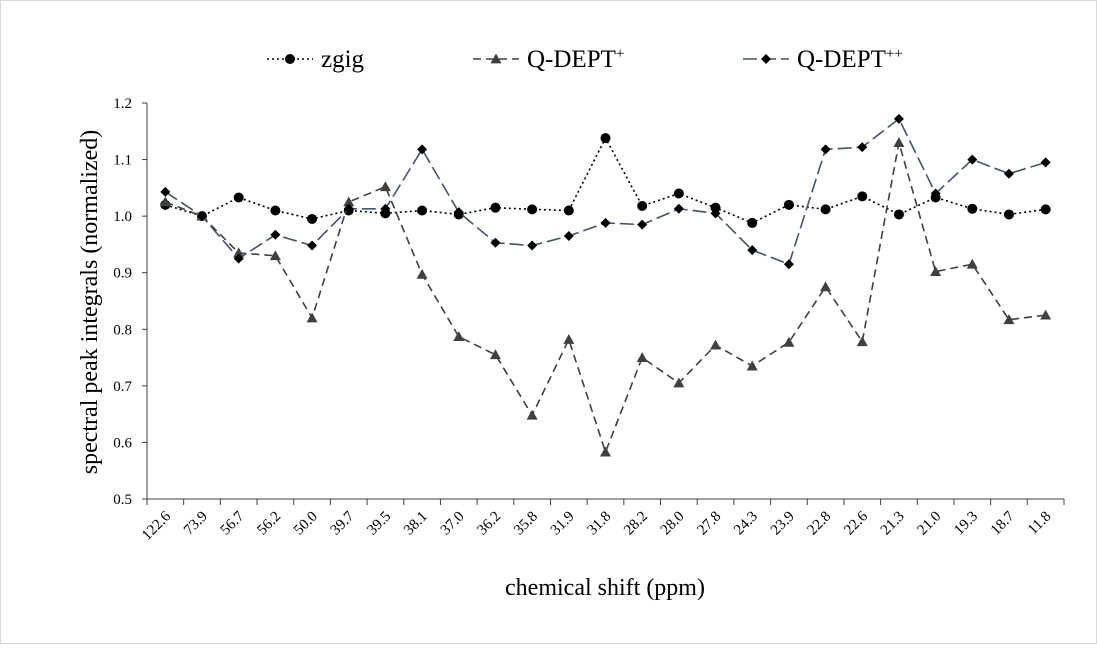 The width and height of the screenshot is (1097, 648). What do you see at coordinates (122, 161) in the screenshot?
I see `y-tick-label: 1.1` at bounding box center [122, 161].